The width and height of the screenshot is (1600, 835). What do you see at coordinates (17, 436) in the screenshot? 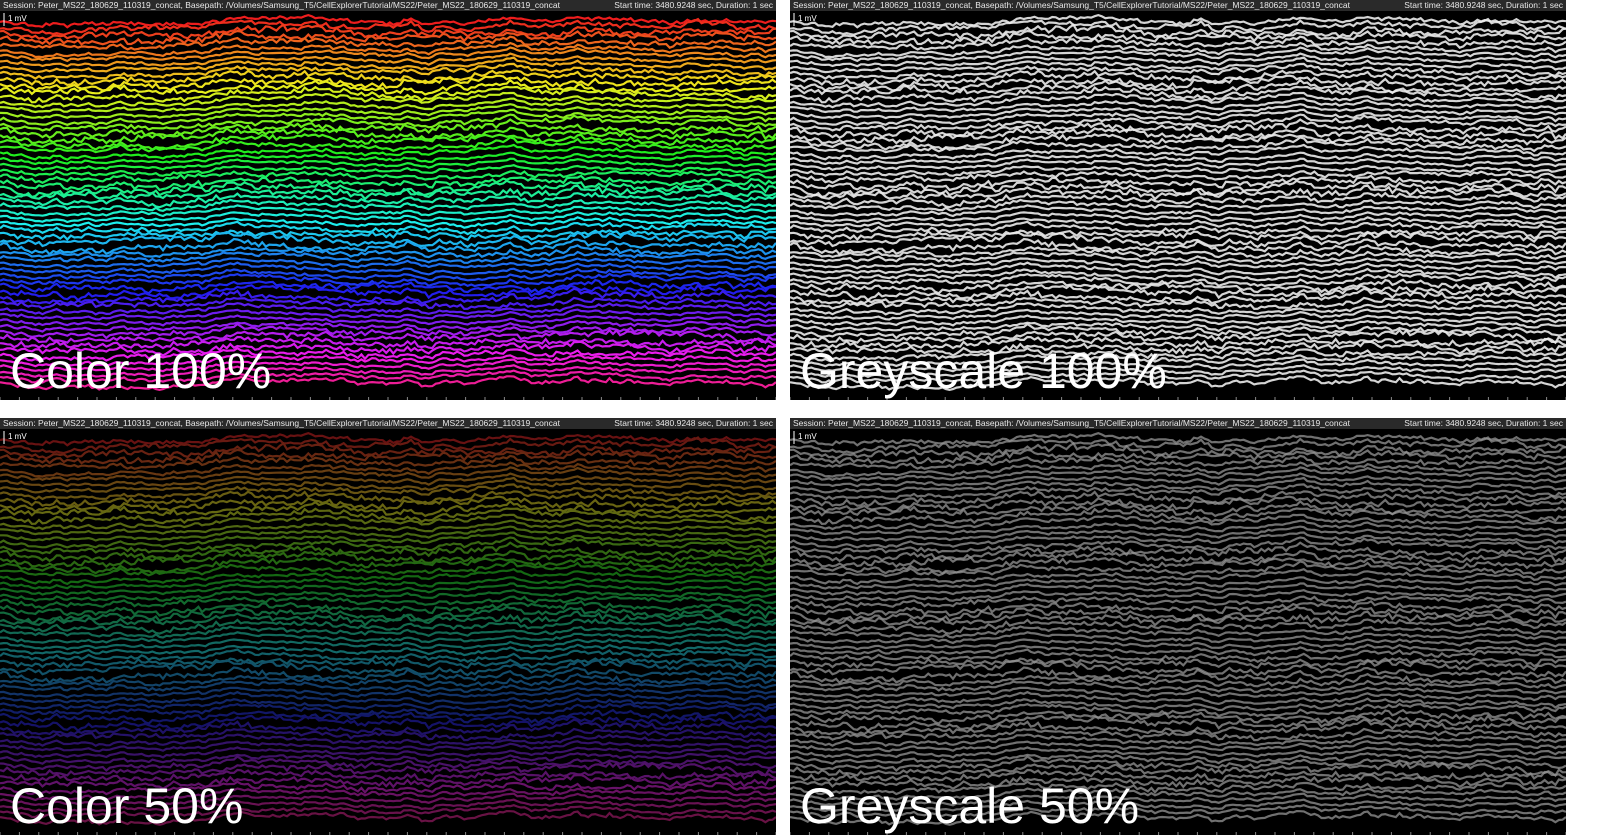
I see `scale-label: 1 mV` at bounding box center [17, 436].